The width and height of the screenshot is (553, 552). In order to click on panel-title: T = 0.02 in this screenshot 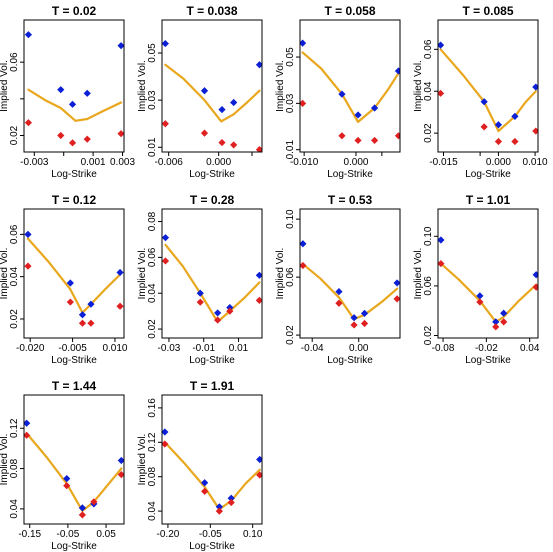, I will do `click(74, 11)`.